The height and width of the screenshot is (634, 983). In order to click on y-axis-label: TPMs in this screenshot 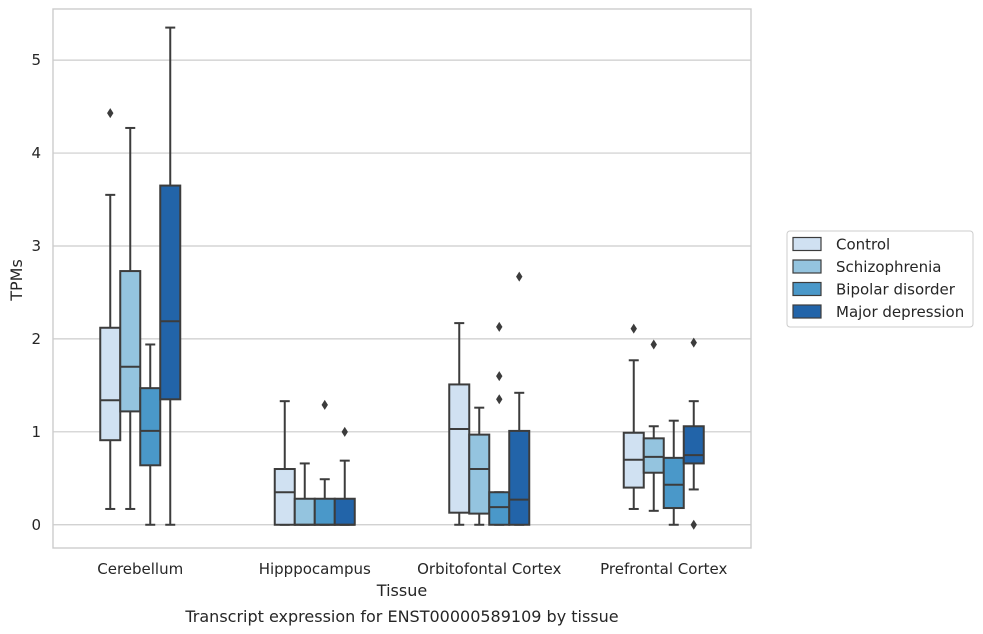, I will do `click(16, 280)`.